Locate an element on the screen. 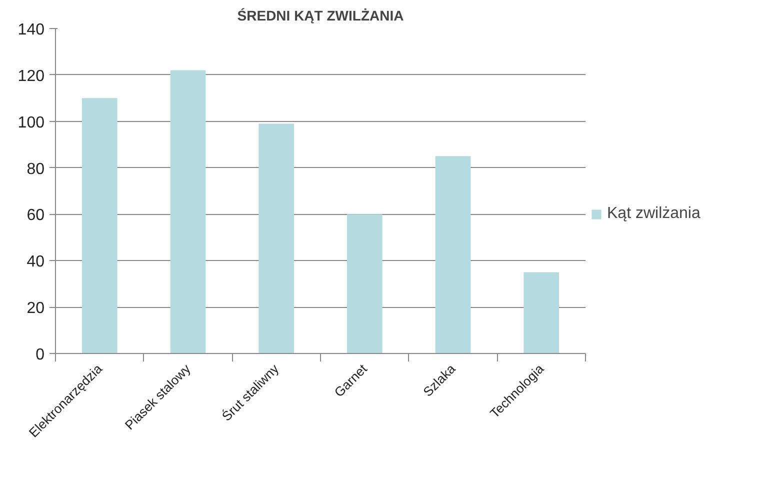 This screenshot has height=492, width=780. chart-title: ŚREDNI KĄT ZWILŻANIA is located at coordinates (320, 16).